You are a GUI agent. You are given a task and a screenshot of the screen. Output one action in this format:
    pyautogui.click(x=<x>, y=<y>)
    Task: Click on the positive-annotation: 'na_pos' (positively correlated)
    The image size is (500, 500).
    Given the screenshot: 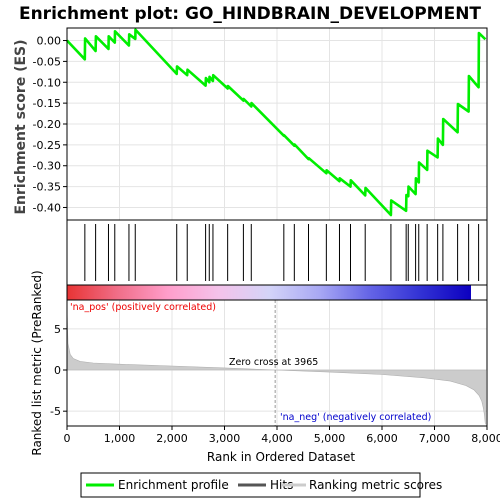 What is the action you would take?
    pyautogui.click(x=143, y=307)
    